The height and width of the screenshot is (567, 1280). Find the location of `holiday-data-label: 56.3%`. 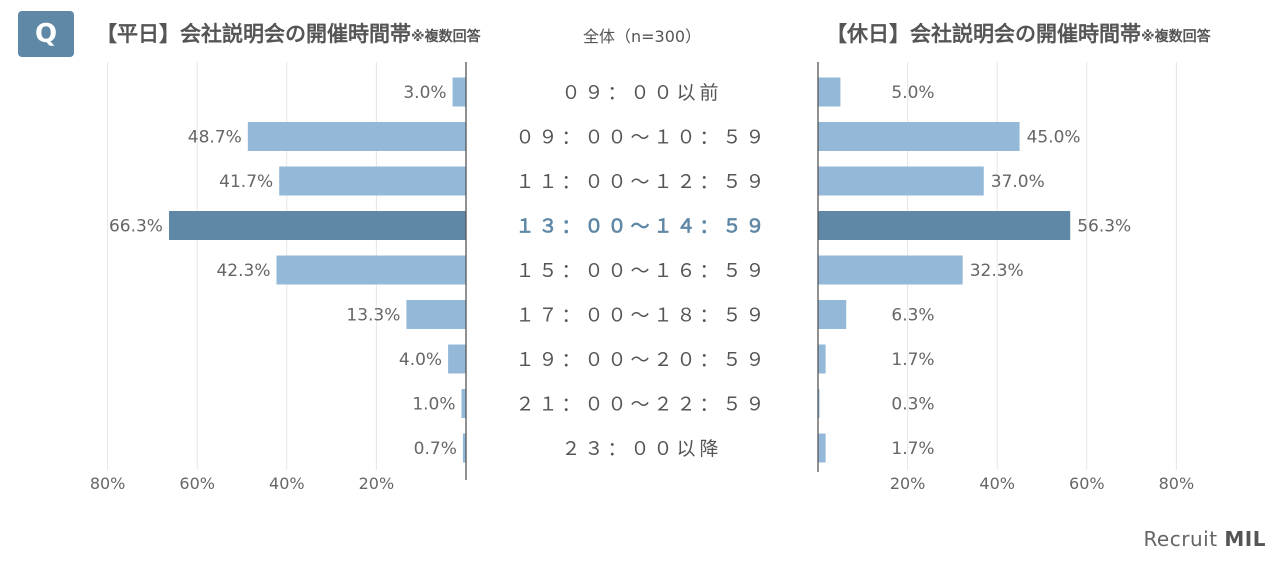

holiday-data-label: 56.3% is located at coordinates (1104, 227).